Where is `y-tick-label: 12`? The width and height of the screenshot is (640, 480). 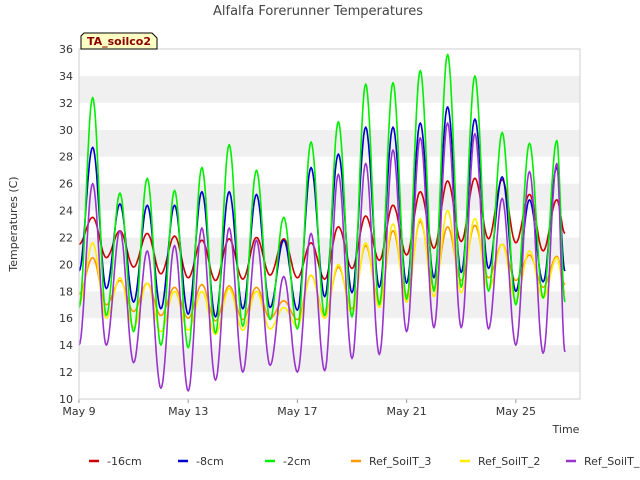
y-tick-label: 12 is located at coordinates (66, 372).